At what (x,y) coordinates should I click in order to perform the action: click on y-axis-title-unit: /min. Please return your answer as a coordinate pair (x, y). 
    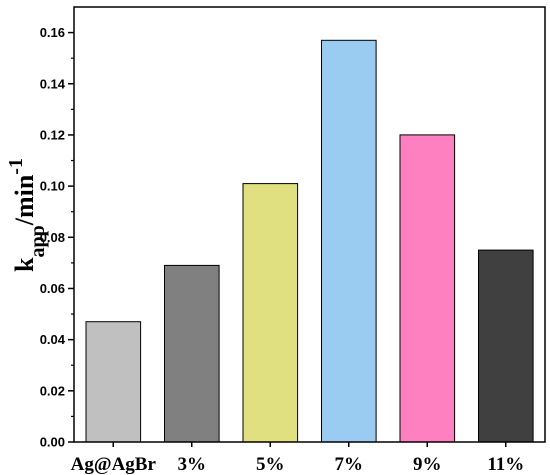
    Looking at the image, I should click on (24, 200).